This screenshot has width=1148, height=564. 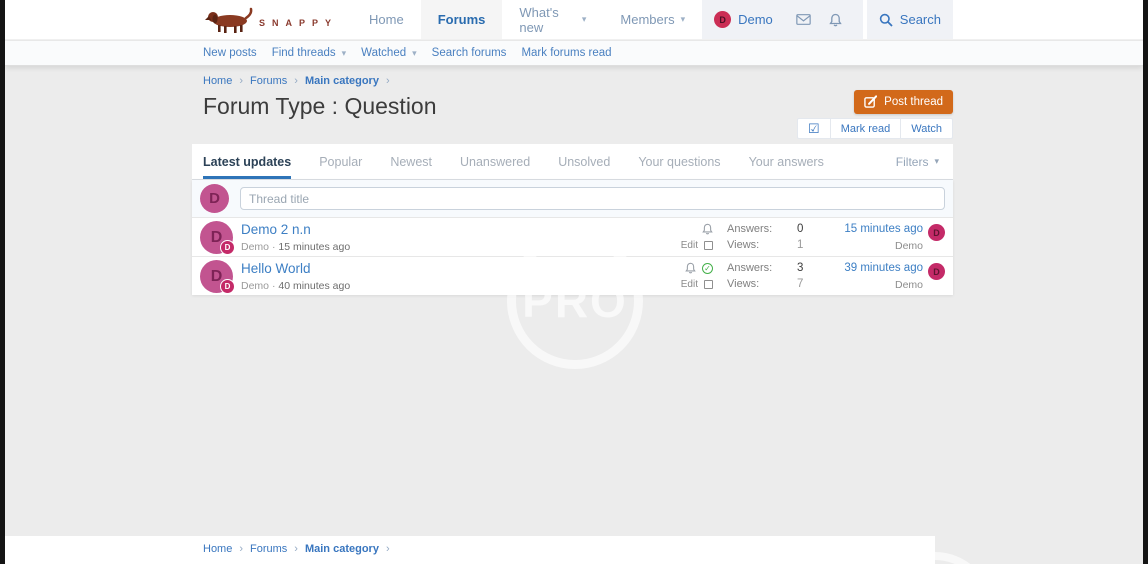 I want to click on pencil-square-icon, so click(x=871, y=101).